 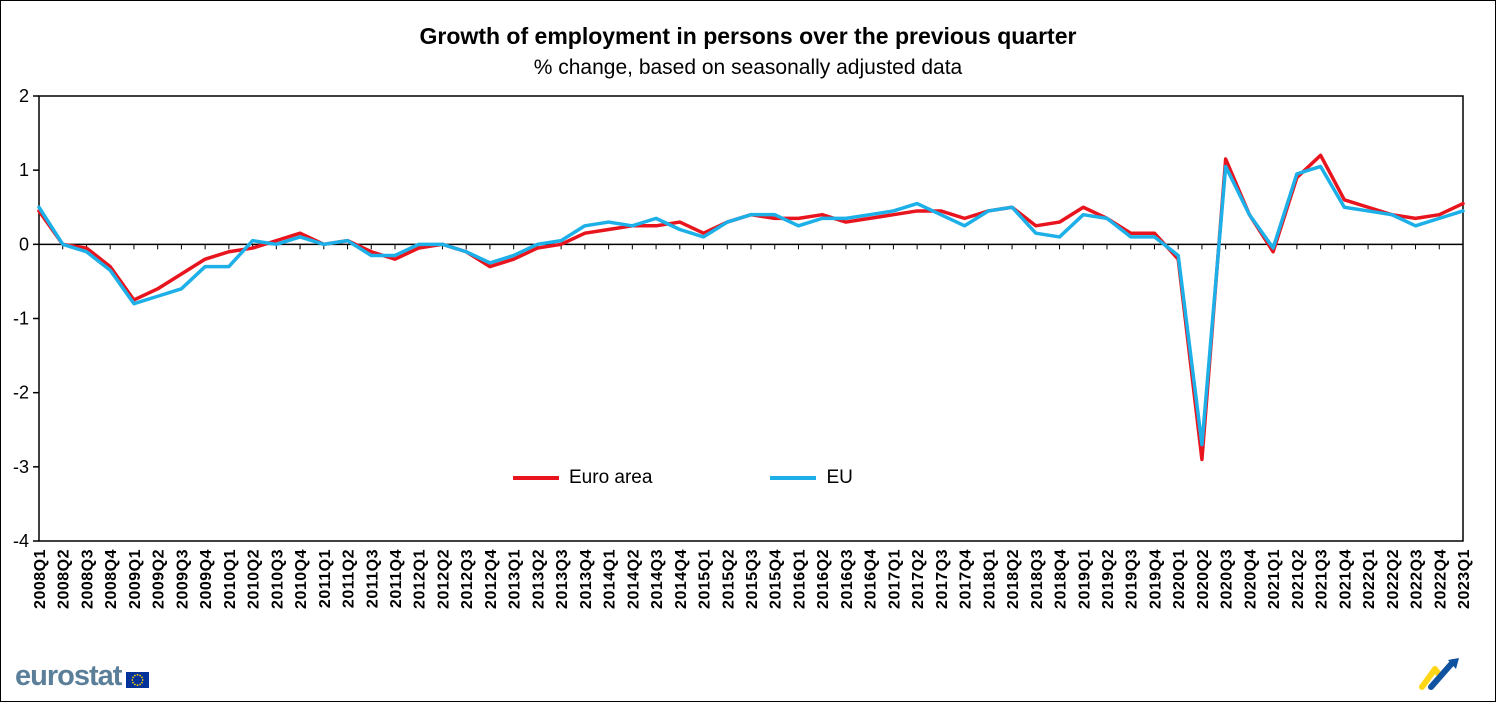 What do you see at coordinates (230, 579) in the screenshot?
I see `svg-text: 2010Q1` at bounding box center [230, 579].